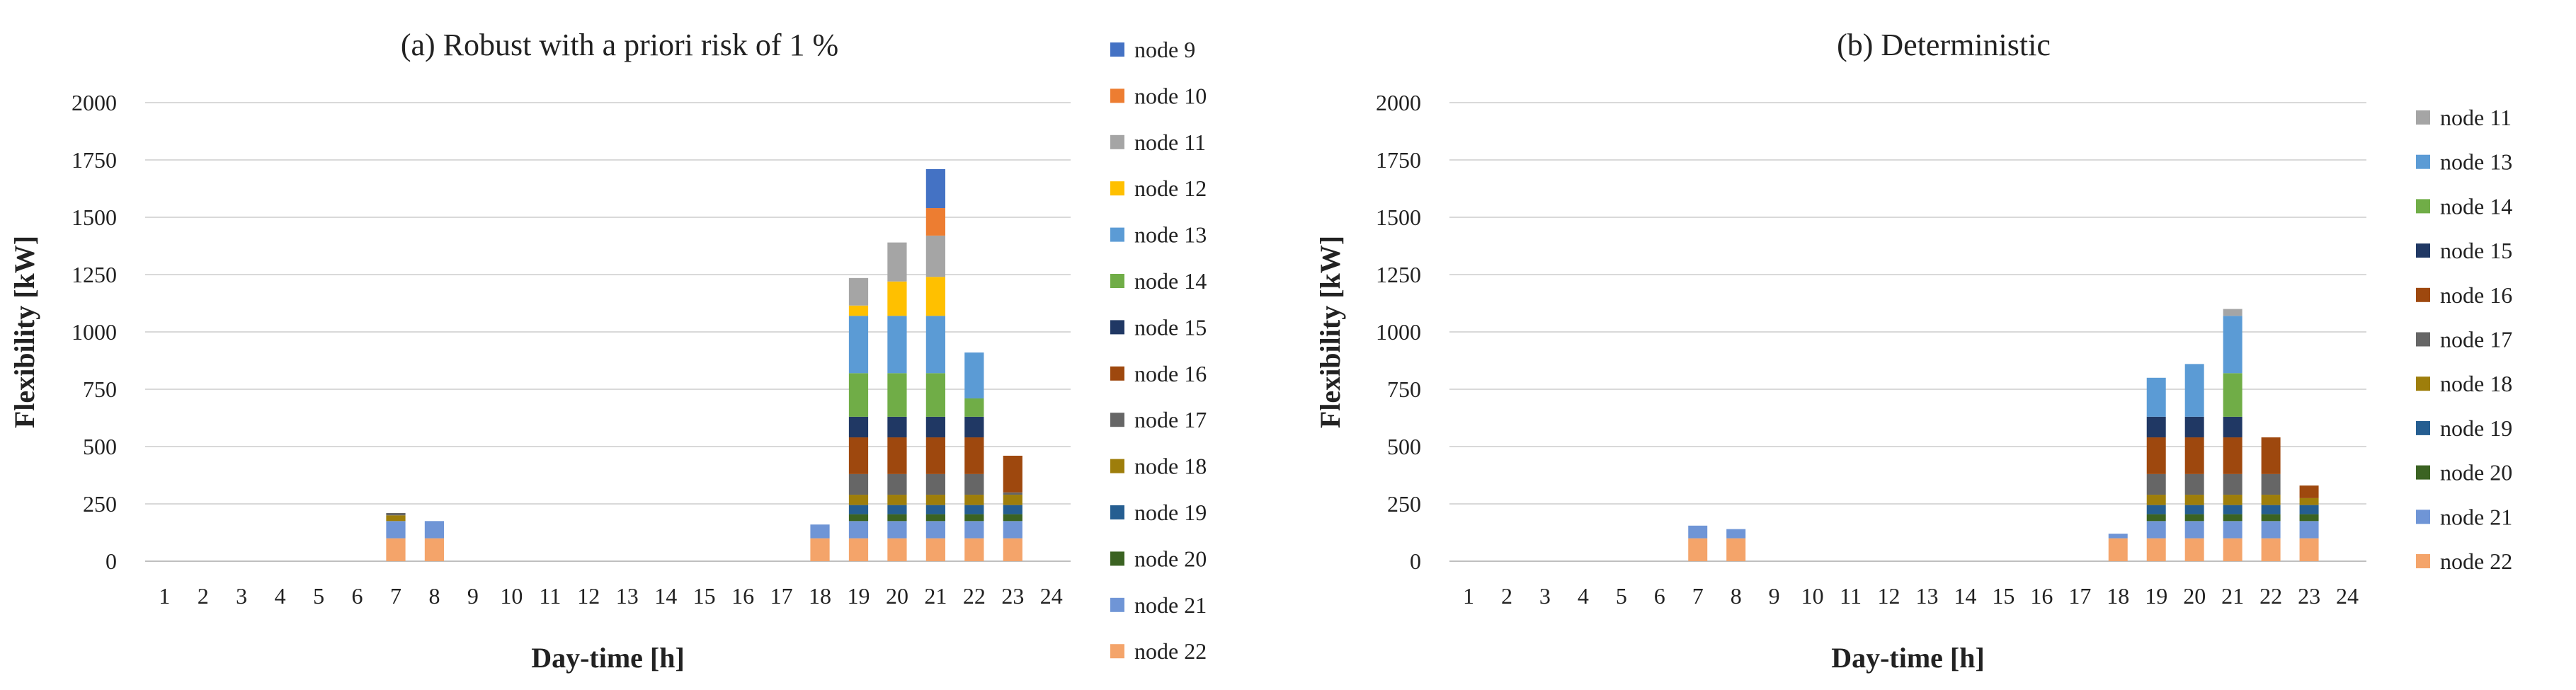 This screenshot has height=690, width=2576. Describe the element at coordinates (1507, 596) in the screenshot. I see `x-tick-label: 2` at that location.